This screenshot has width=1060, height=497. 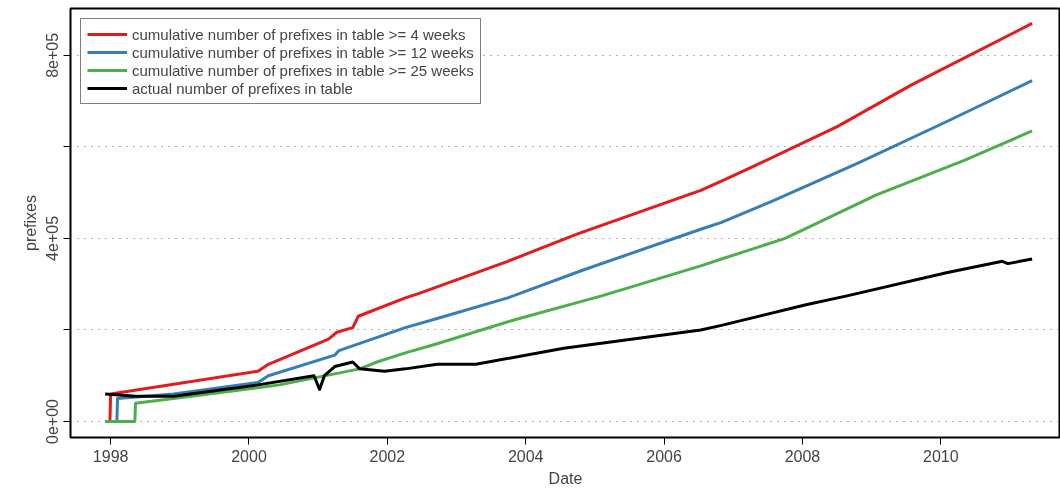 What do you see at coordinates (242, 88) in the screenshot?
I see `legend-label: actual number of prefixes in table` at bounding box center [242, 88].